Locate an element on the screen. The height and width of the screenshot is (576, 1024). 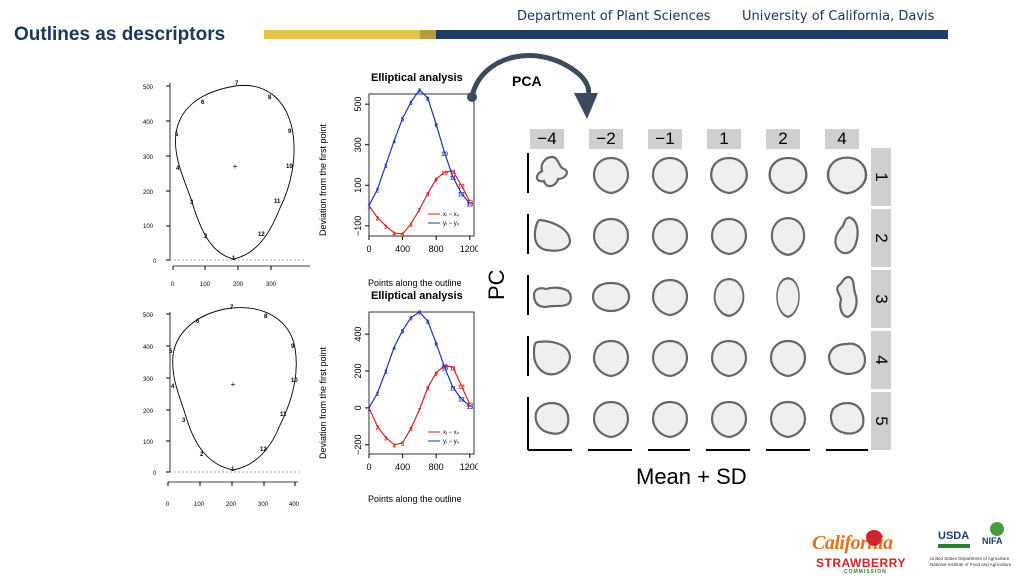
sd-header: 4 is located at coordinates (842, 139).